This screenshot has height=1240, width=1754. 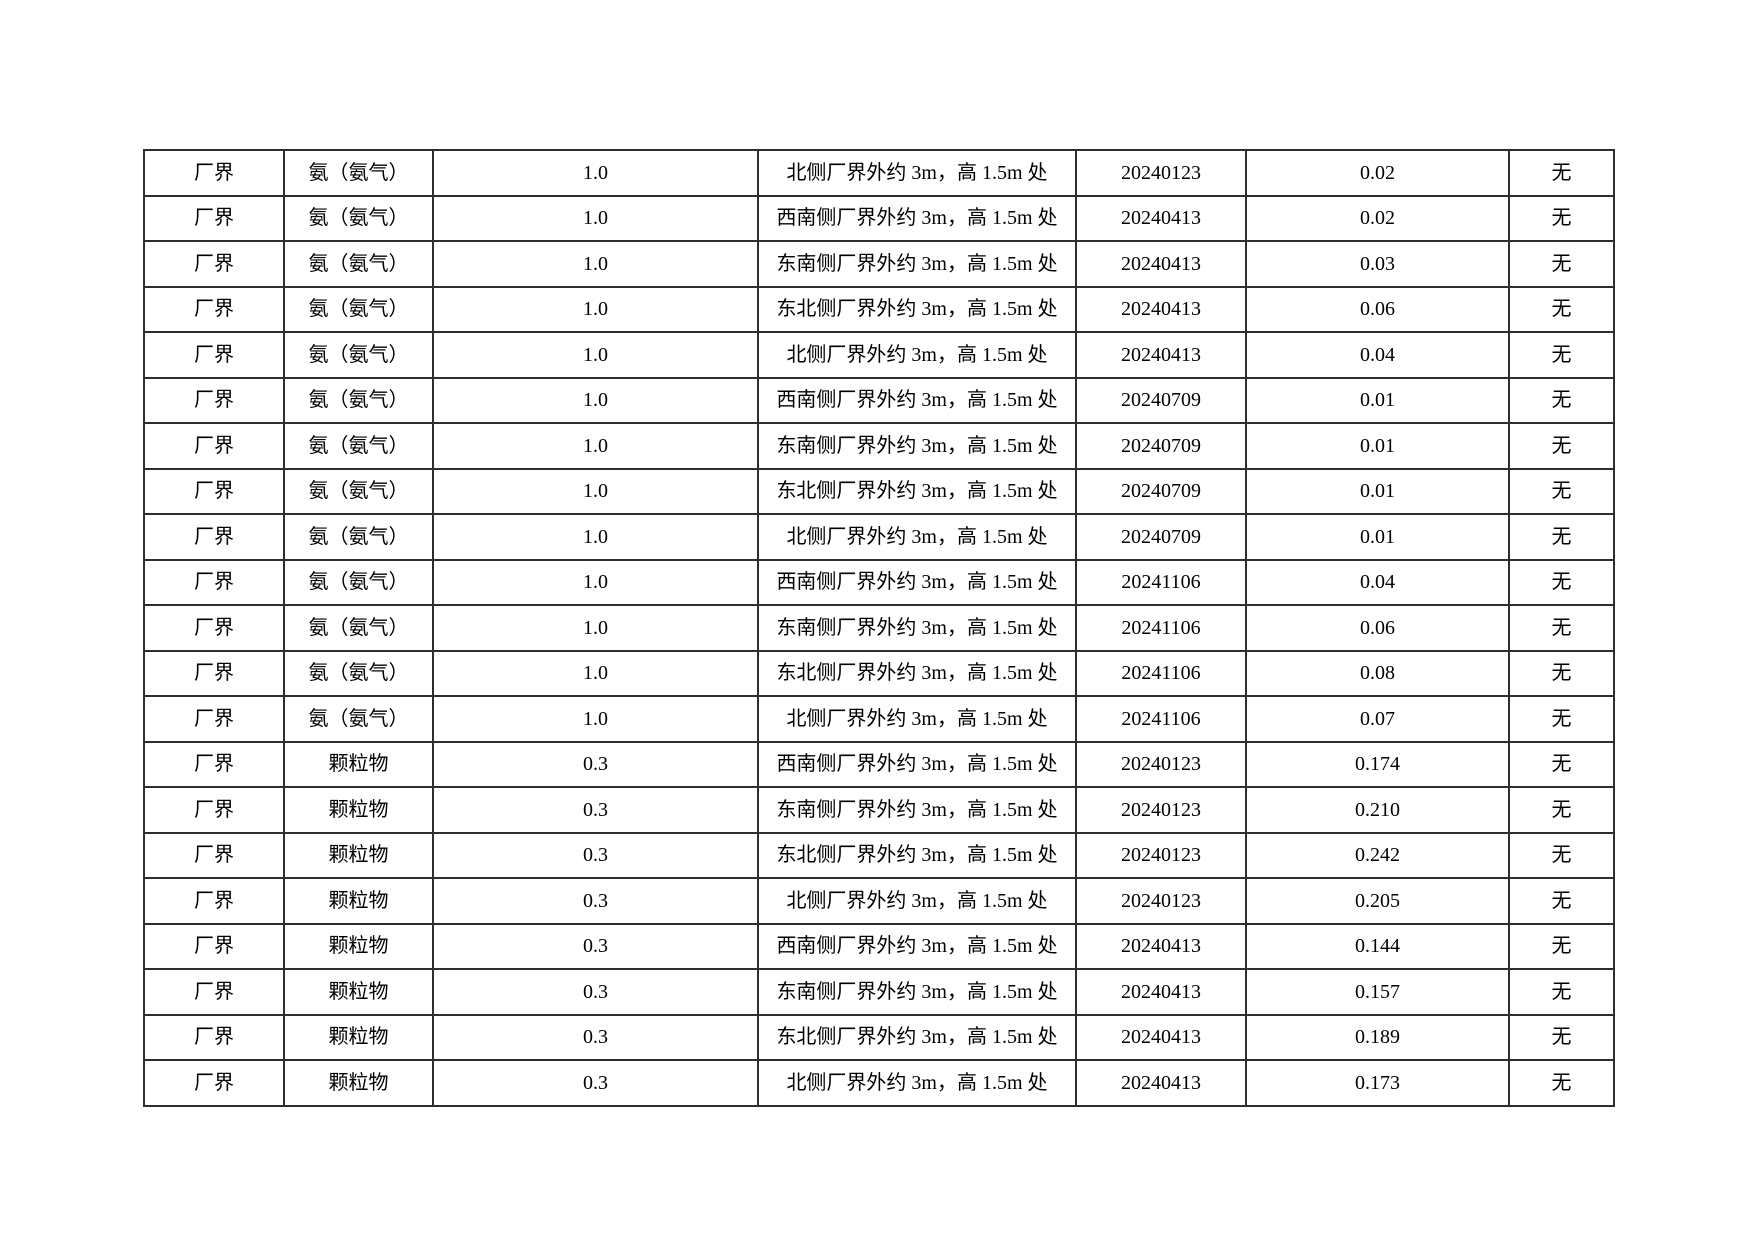 I want to click on result-value-cell: 0.06, so click(x=1377, y=309).